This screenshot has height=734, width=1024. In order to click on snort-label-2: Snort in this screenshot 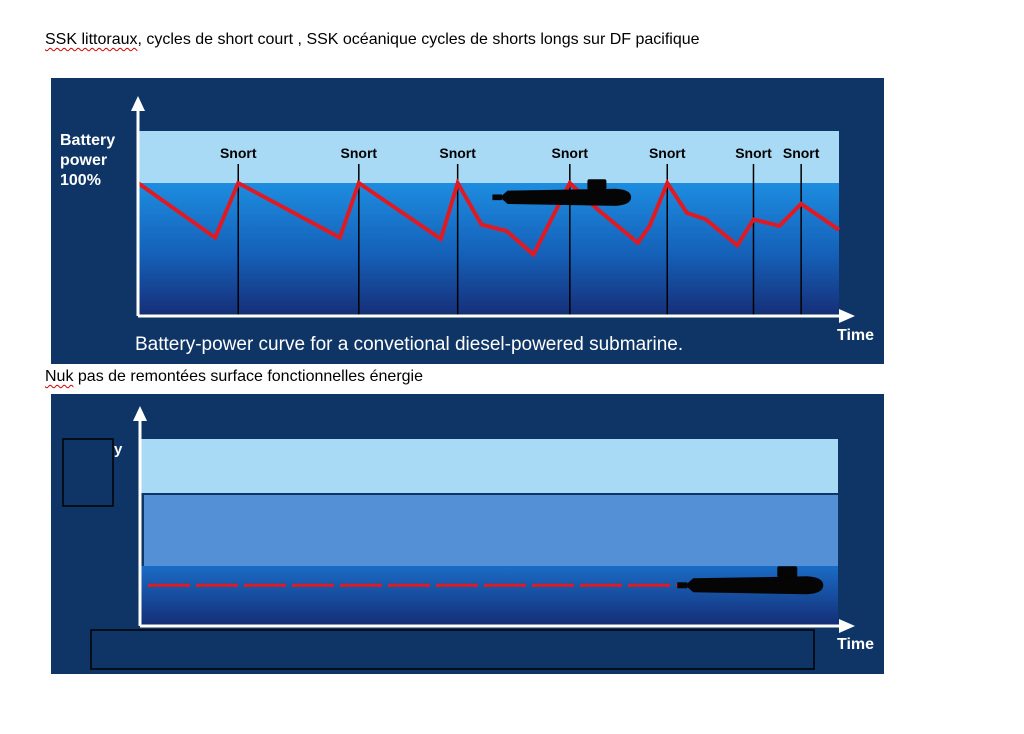, I will do `click(359, 153)`.